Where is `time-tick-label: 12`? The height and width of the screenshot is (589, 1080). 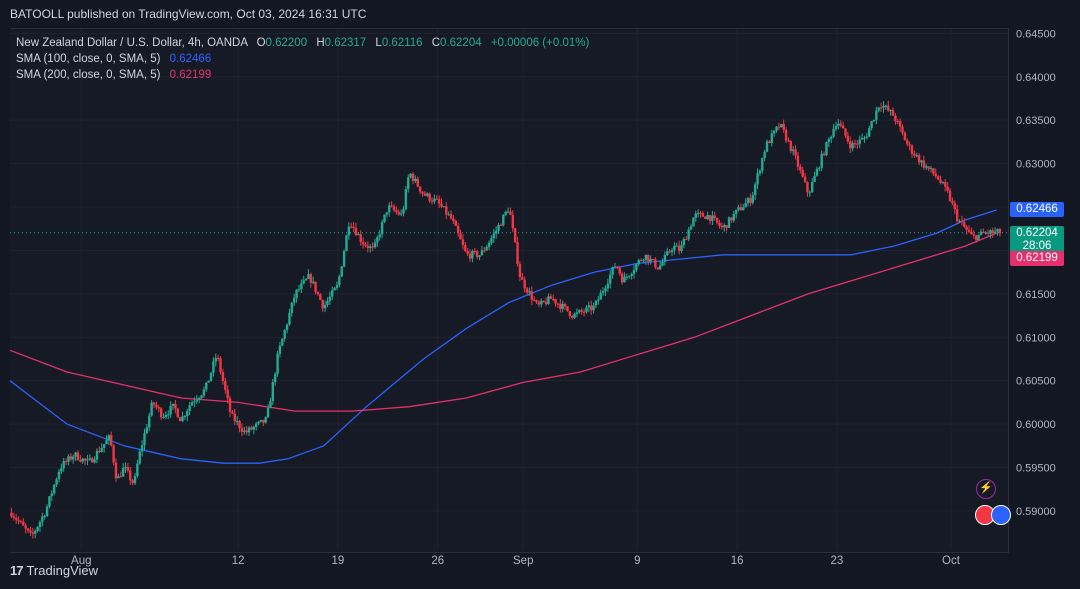 time-tick-label: 12 is located at coordinates (238, 561).